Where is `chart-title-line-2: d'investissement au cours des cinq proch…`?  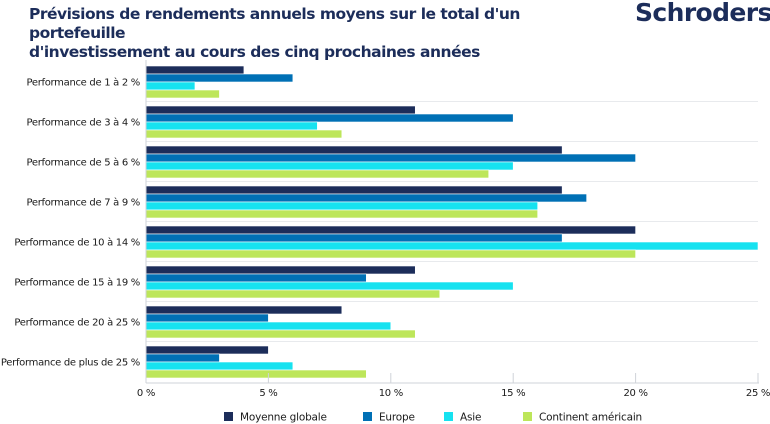 chart-title-line-2: d'investissement au cours des cinq proch… is located at coordinates (254, 52).